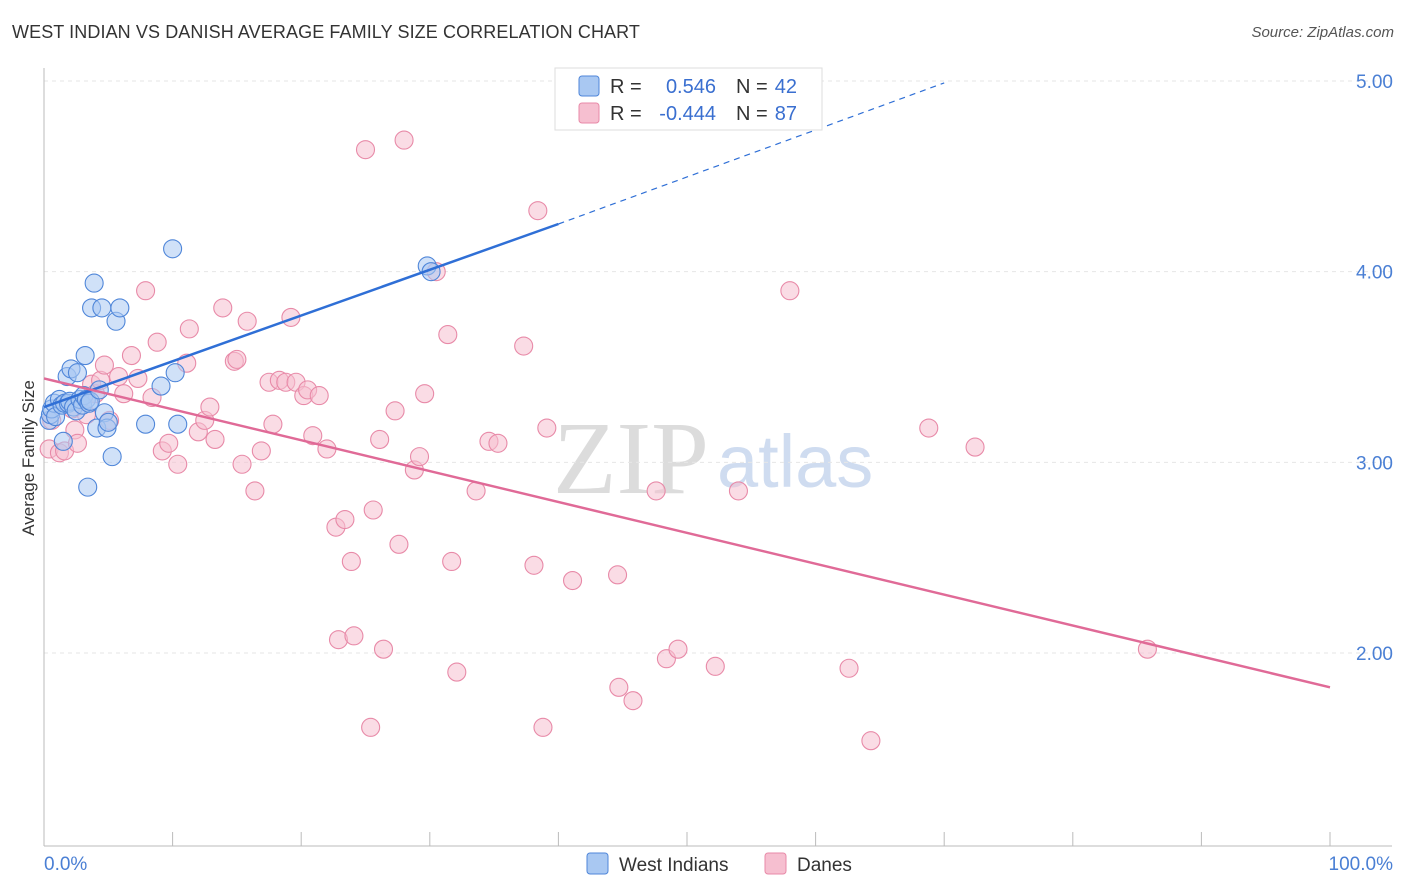 The width and height of the screenshot is (1406, 892). What do you see at coordinates (691, 87) in the screenshot?
I see `legend-r-value-west-indians: 0.546` at bounding box center [691, 87].